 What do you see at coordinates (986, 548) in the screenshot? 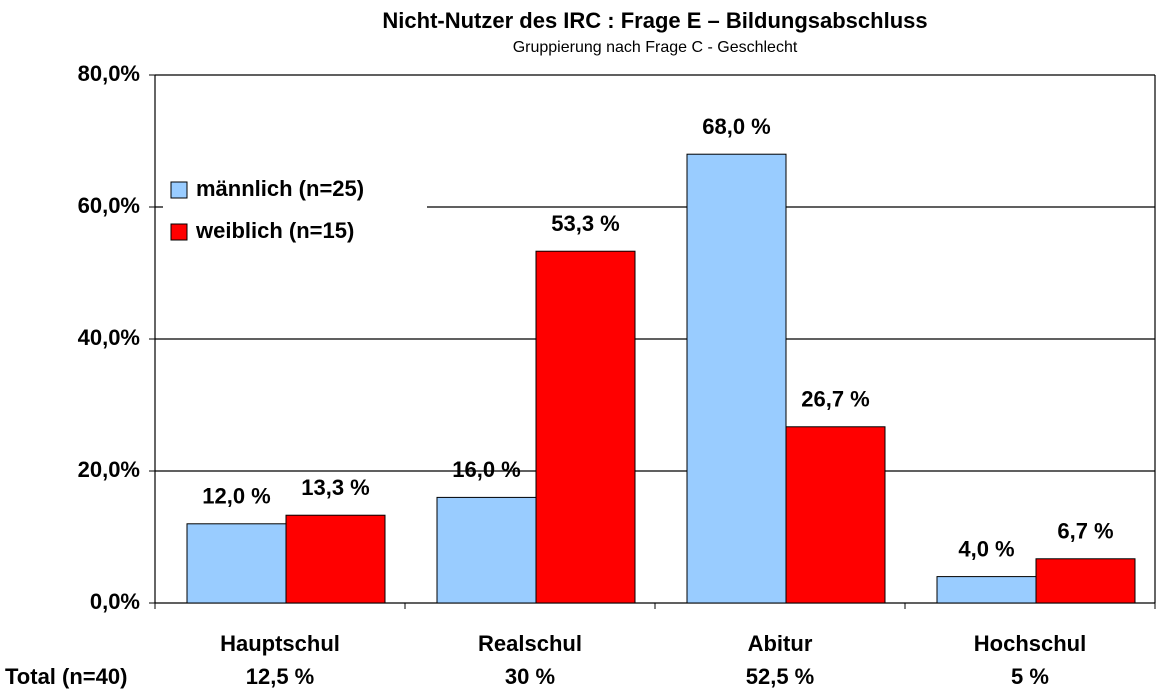
I see `data-label: 4,0 %` at bounding box center [986, 548].